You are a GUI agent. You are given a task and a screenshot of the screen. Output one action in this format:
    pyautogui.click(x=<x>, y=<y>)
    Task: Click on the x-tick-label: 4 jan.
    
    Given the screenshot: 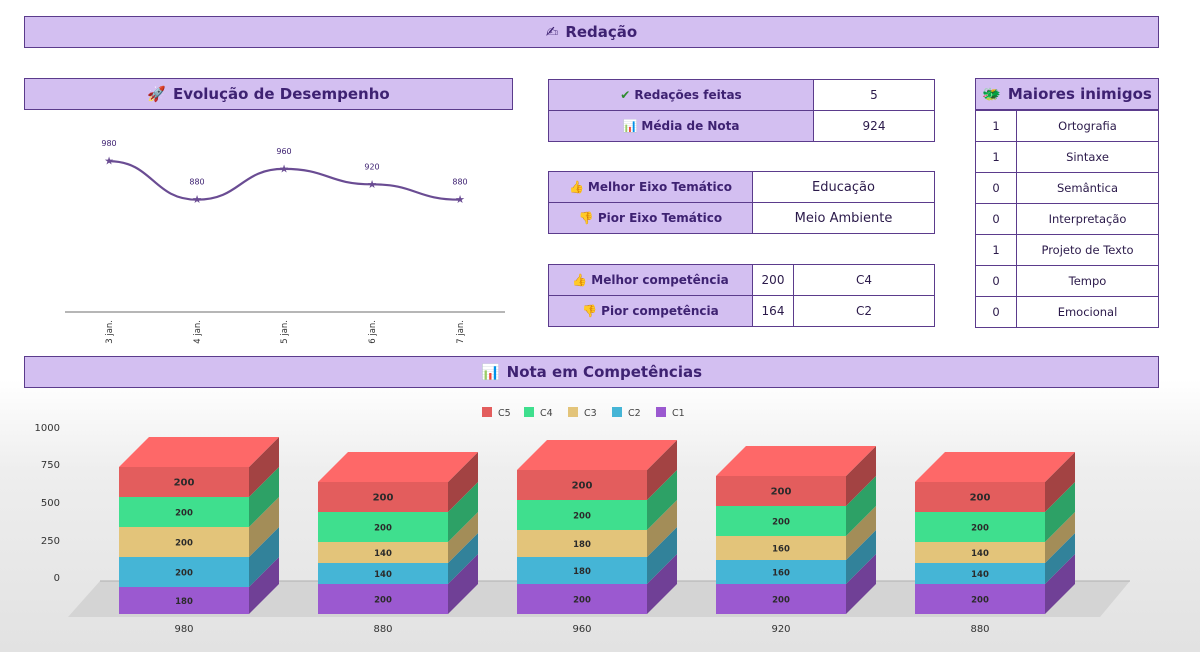 What is the action you would take?
    pyautogui.click(x=198, y=332)
    